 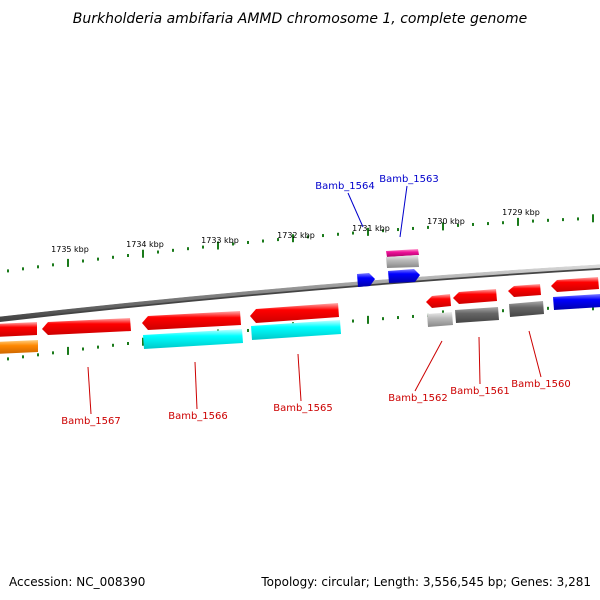 I want to click on gene-label-bamb-1567: Bamb_1567, so click(x=91, y=421).